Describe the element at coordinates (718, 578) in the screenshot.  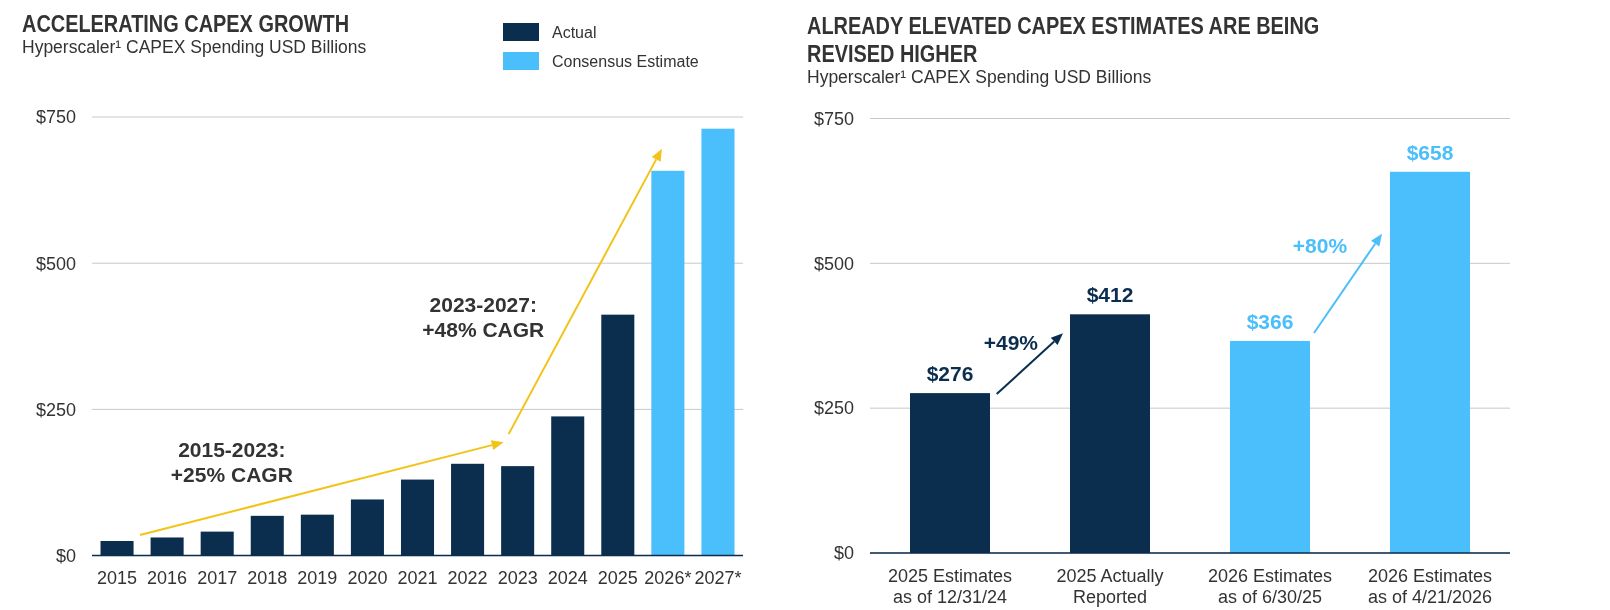
I see `x-tick-label: 2027*` at that location.